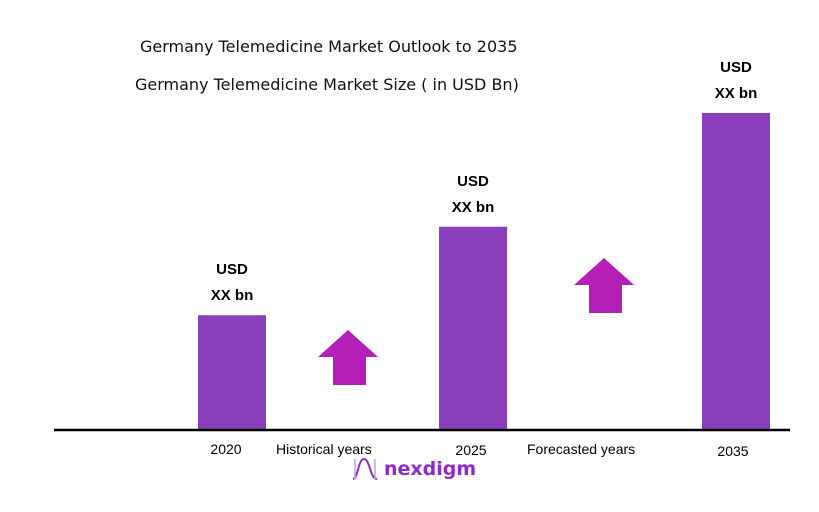 This screenshot has width=819, height=512. What do you see at coordinates (430, 469) in the screenshot?
I see `logo-text: nexdigm` at bounding box center [430, 469].